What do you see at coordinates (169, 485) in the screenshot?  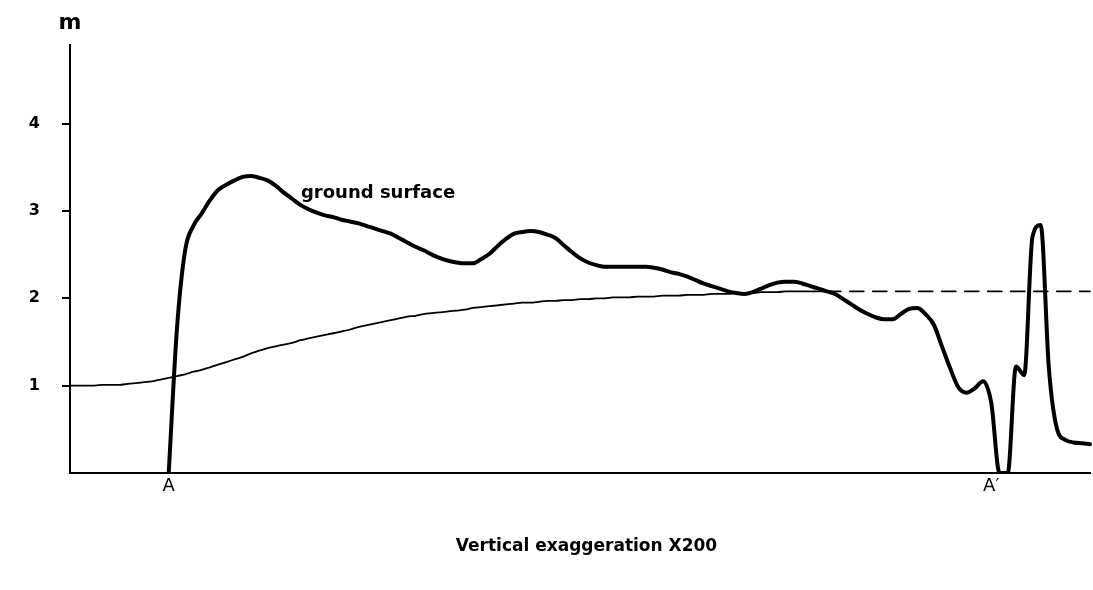 I see `x-tick-label: A` at bounding box center [169, 485].